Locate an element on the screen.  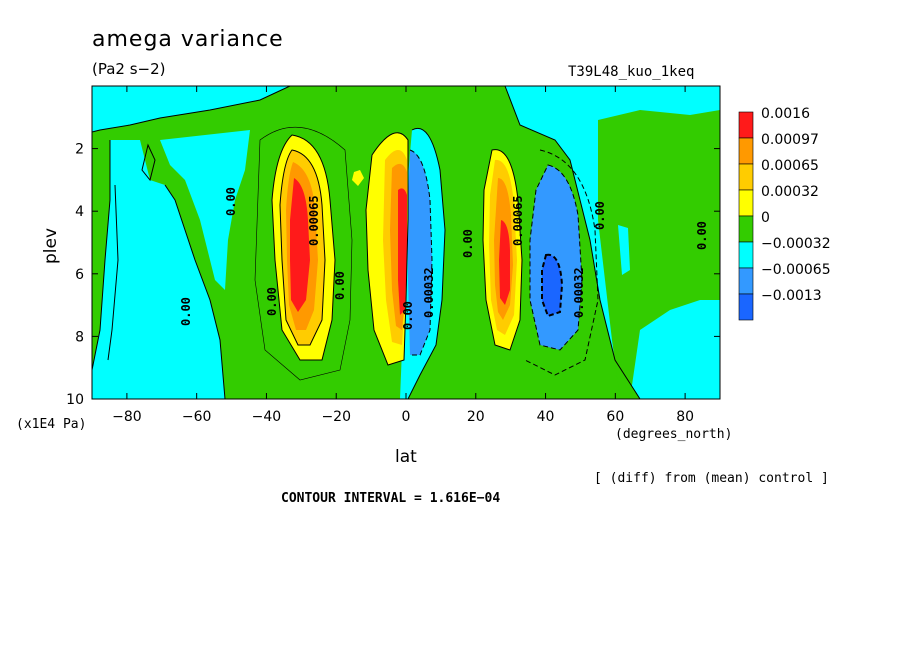
x-tick-label: 80 is located at coordinates (685, 417).